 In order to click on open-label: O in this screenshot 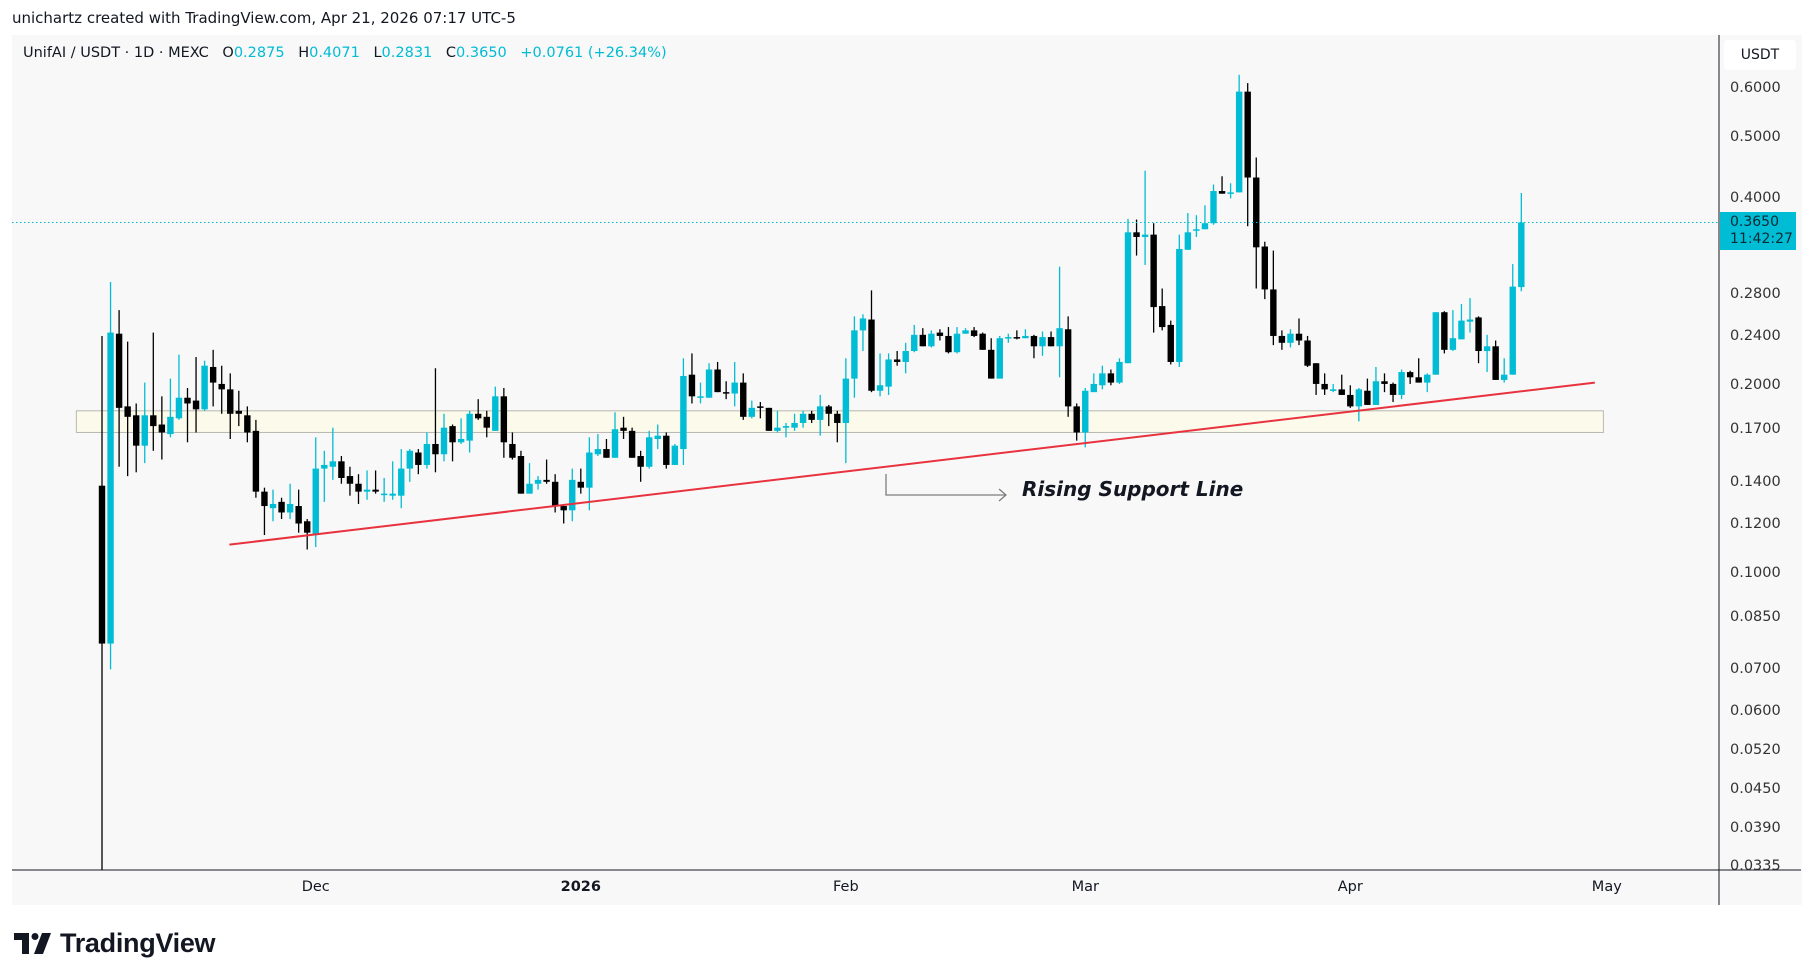, I will do `click(228, 53)`.